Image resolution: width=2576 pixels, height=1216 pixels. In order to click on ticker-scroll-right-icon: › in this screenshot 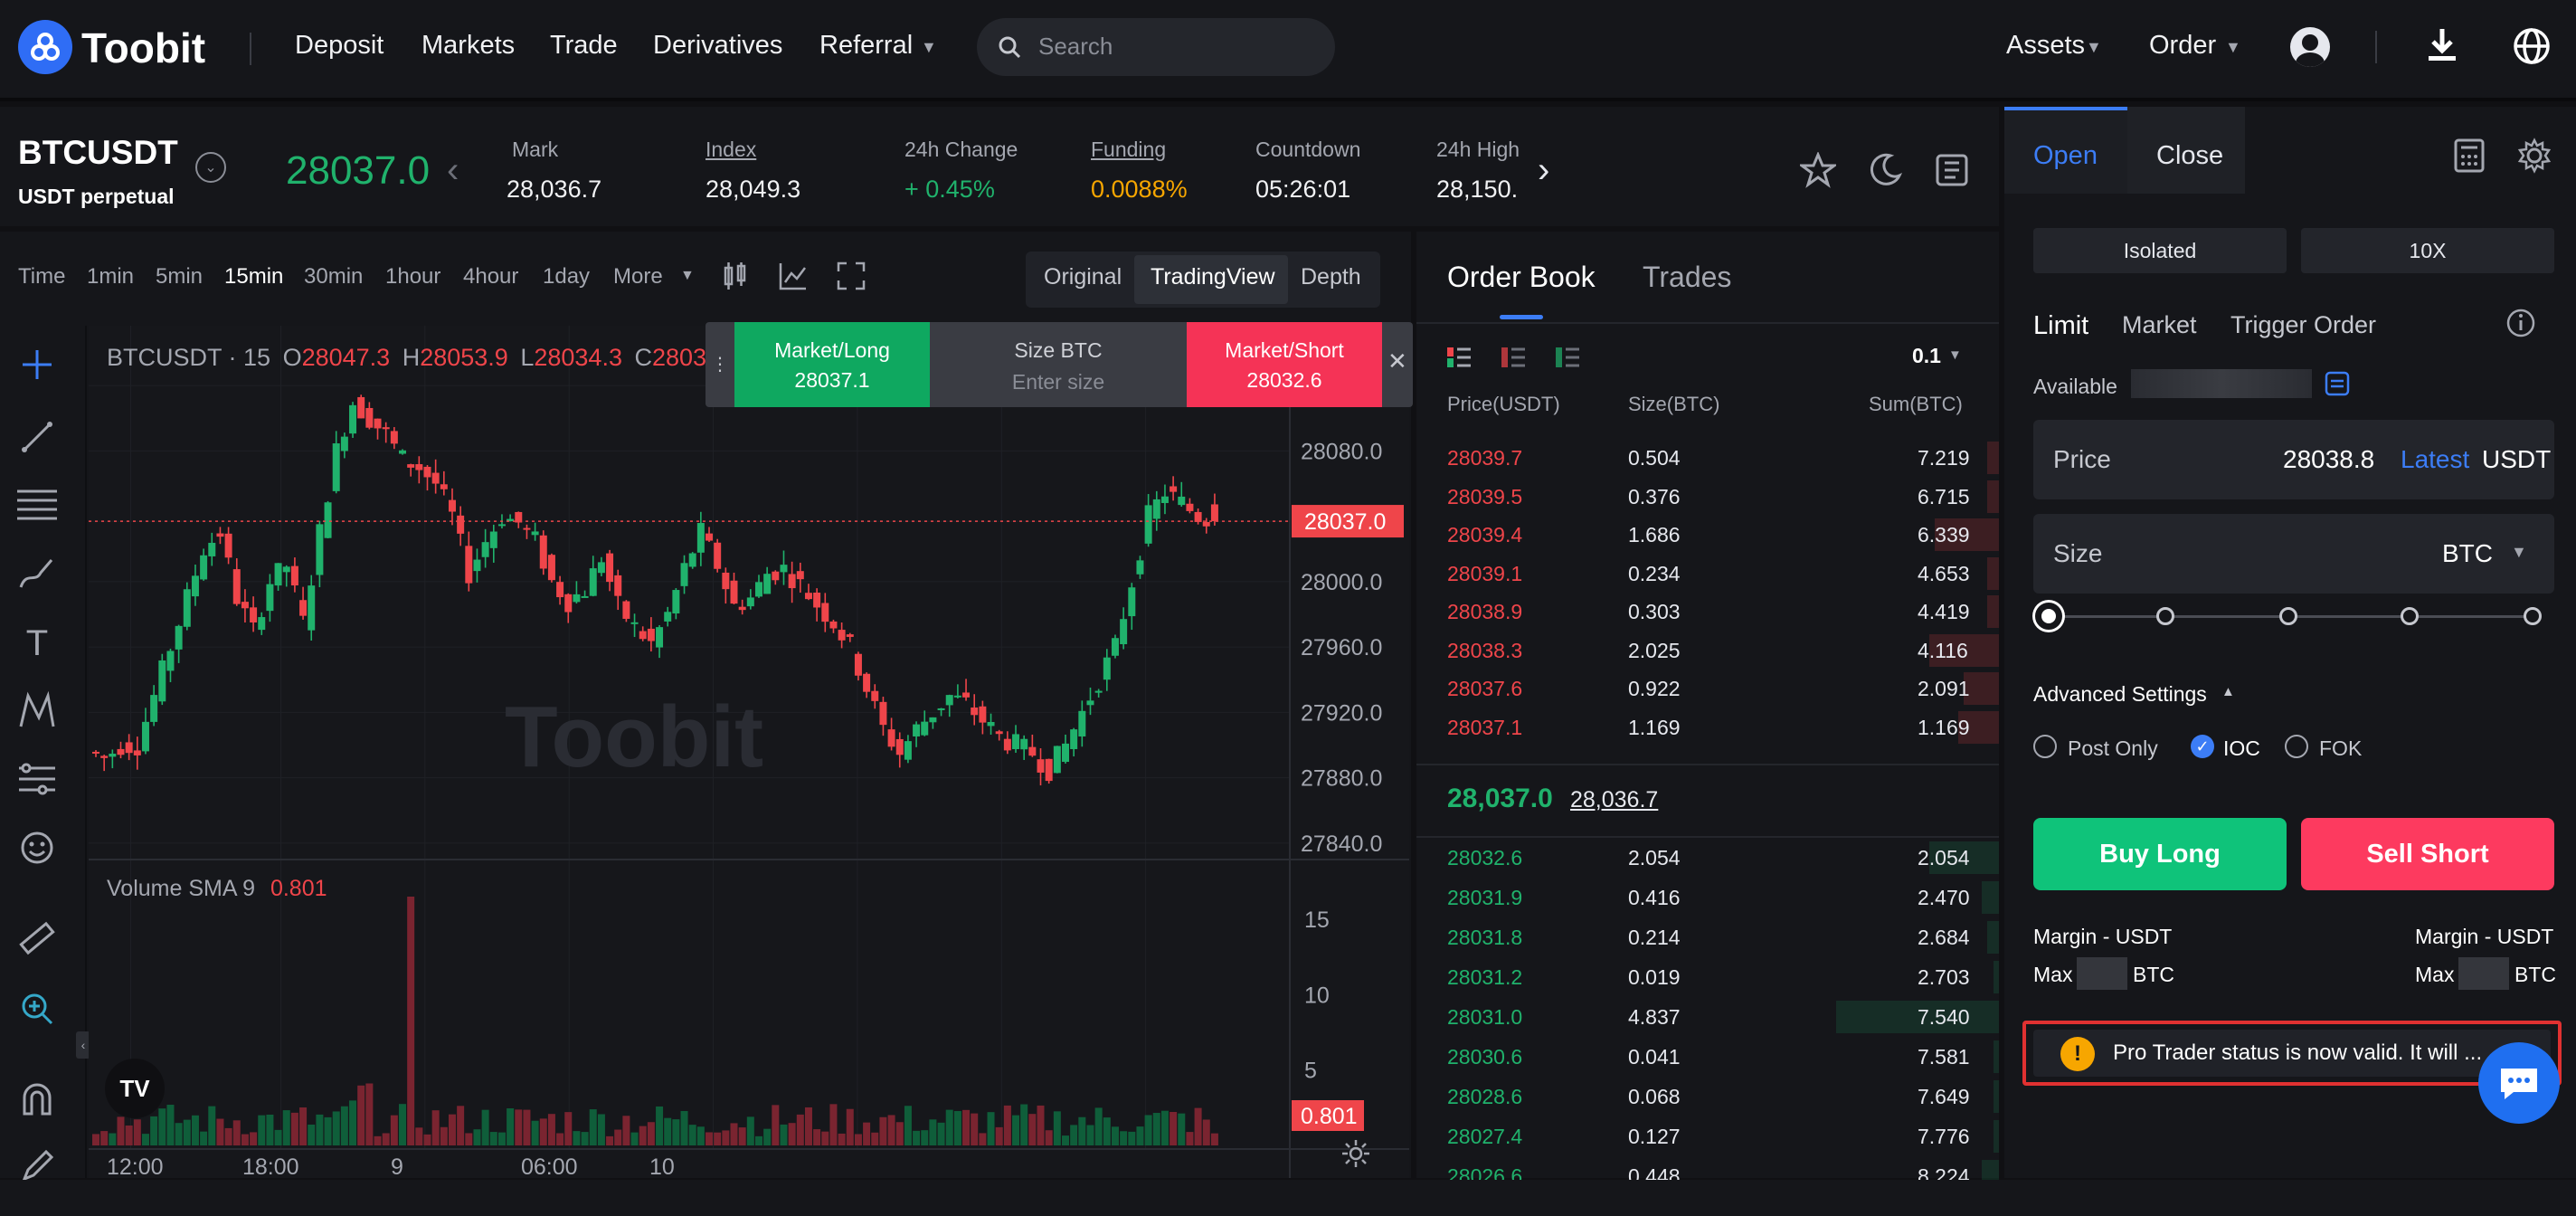, I will do `click(1544, 170)`.